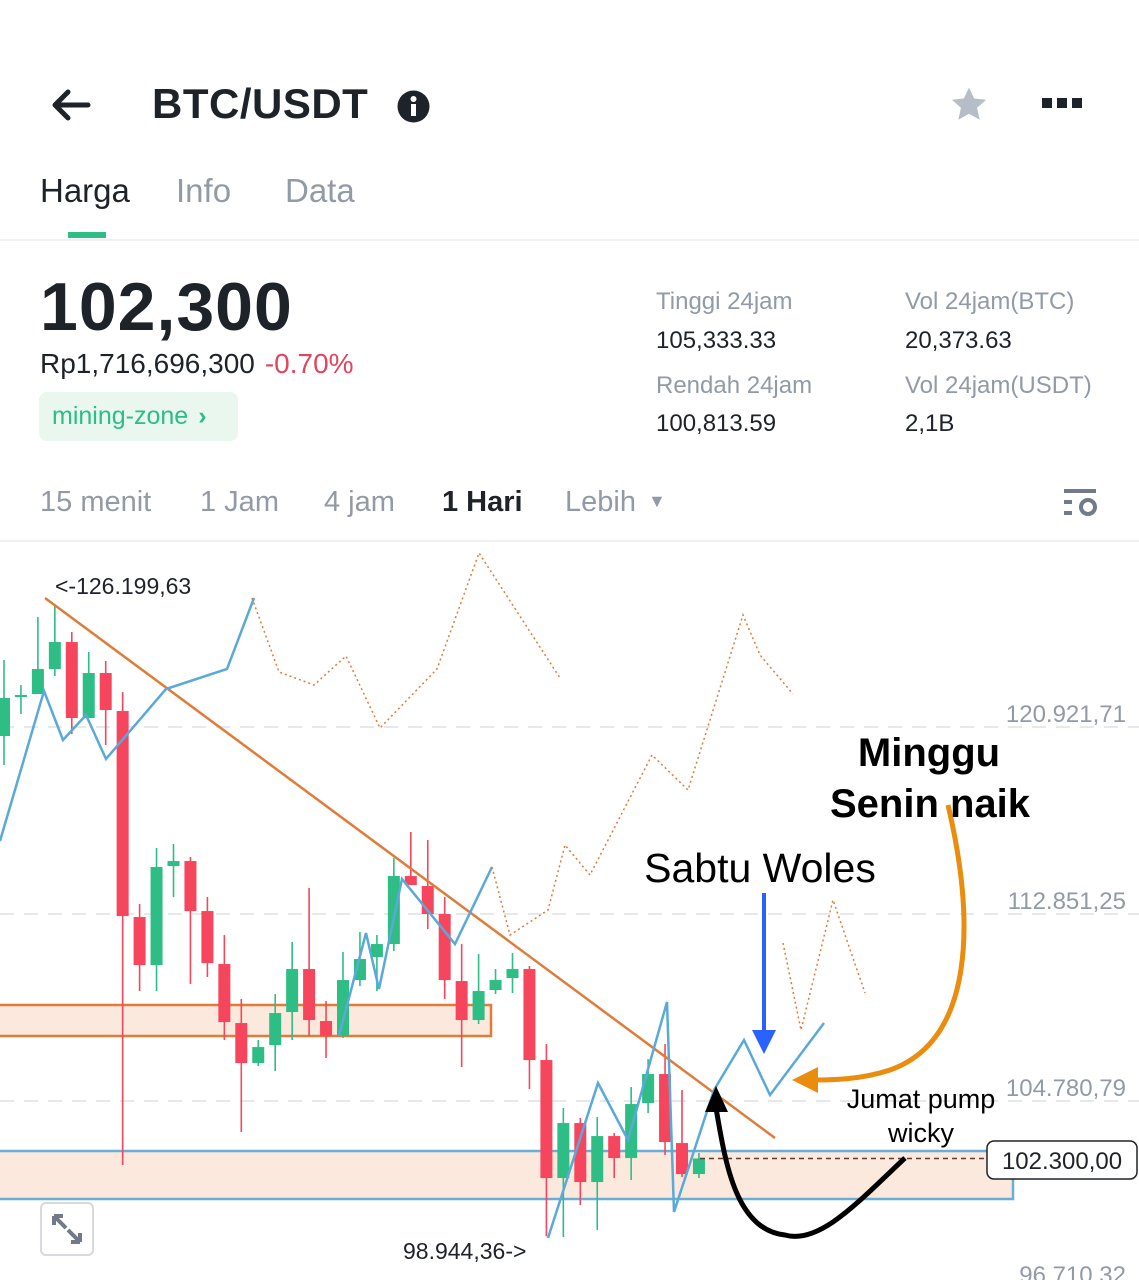 The width and height of the screenshot is (1139, 1280). What do you see at coordinates (1066, 990) in the screenshot?
I see `price-axis: 120.921,71 112.851,25 104.780,79 96.710,32` at bounding box center [1066, 990].